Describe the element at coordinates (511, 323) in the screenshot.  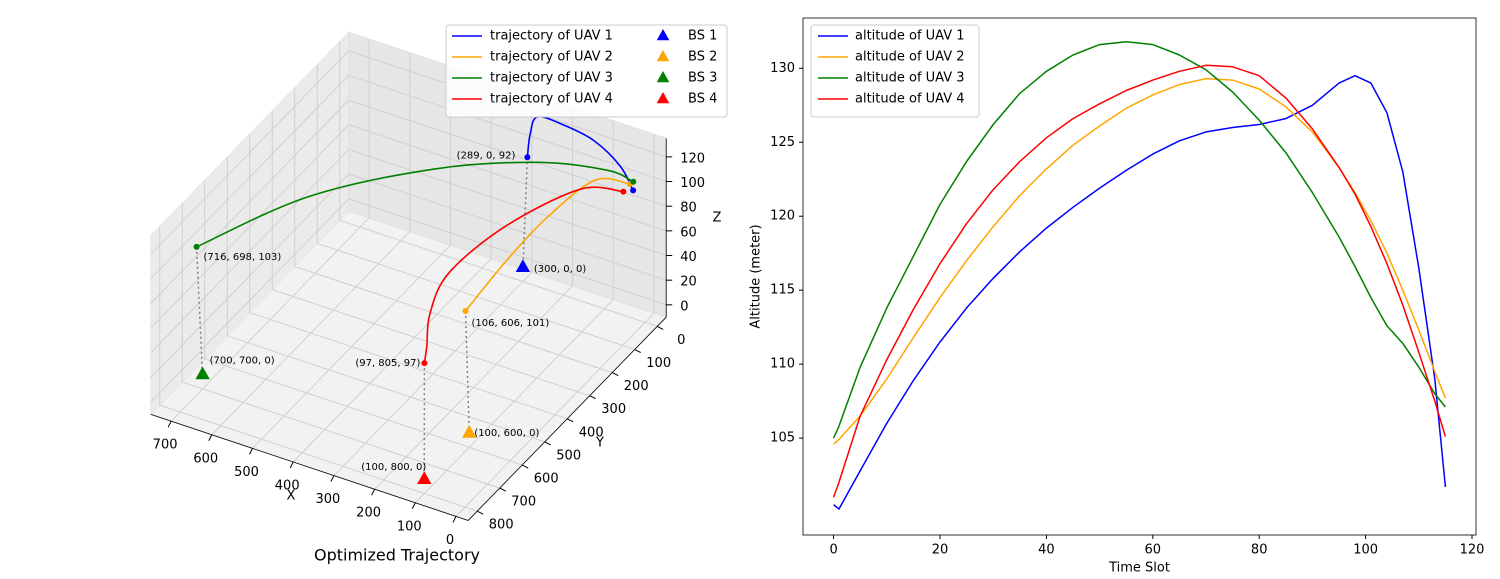
I see `point-label: (106, 606, 101)` at that location.